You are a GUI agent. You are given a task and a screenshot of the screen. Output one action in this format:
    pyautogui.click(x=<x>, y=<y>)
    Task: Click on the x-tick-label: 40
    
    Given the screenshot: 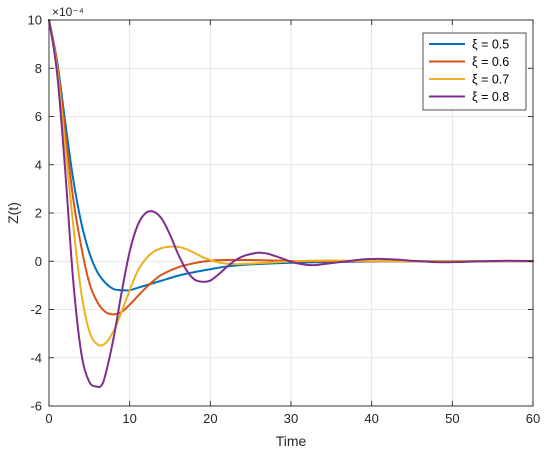 What is the action you would take?
    pyautogui.click(x=371, y=418)
    